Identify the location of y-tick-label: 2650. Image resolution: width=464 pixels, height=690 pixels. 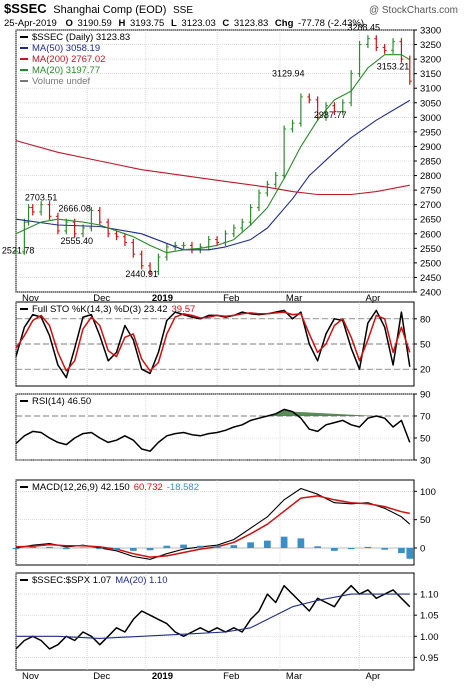
(430, 220).